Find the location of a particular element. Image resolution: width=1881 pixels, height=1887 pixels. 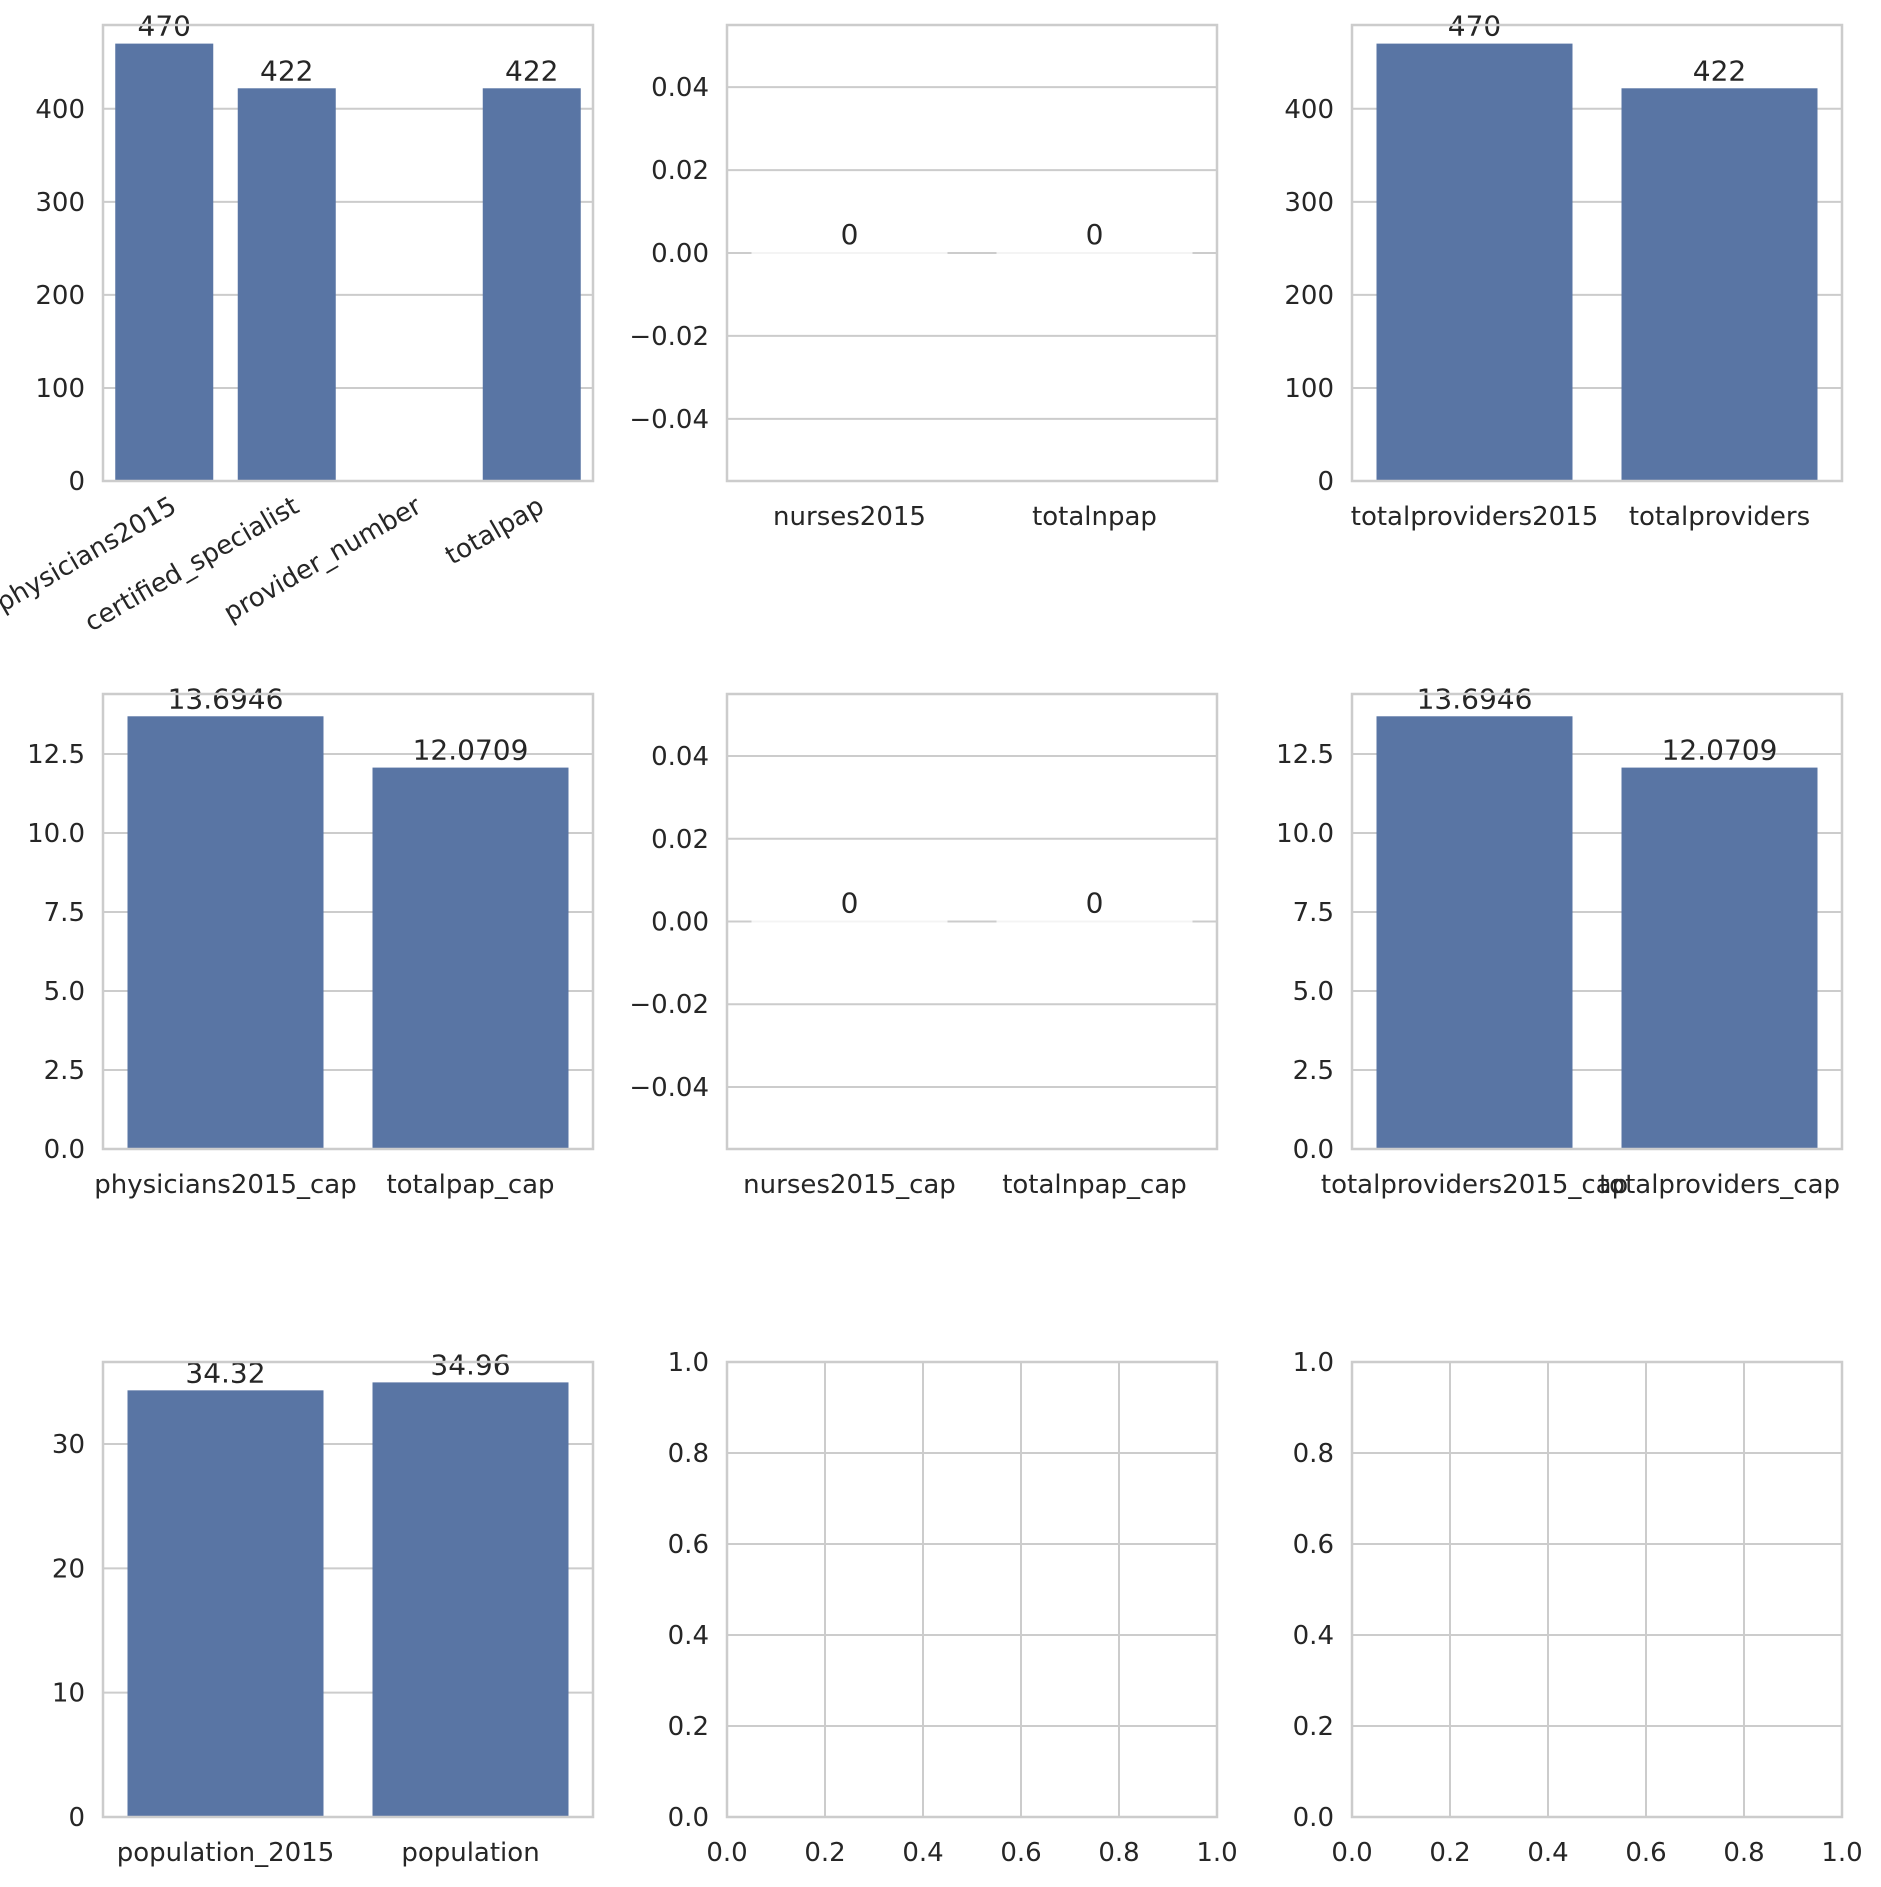

x-tick-label: totalnpap is located at coordinates (1094, 517).